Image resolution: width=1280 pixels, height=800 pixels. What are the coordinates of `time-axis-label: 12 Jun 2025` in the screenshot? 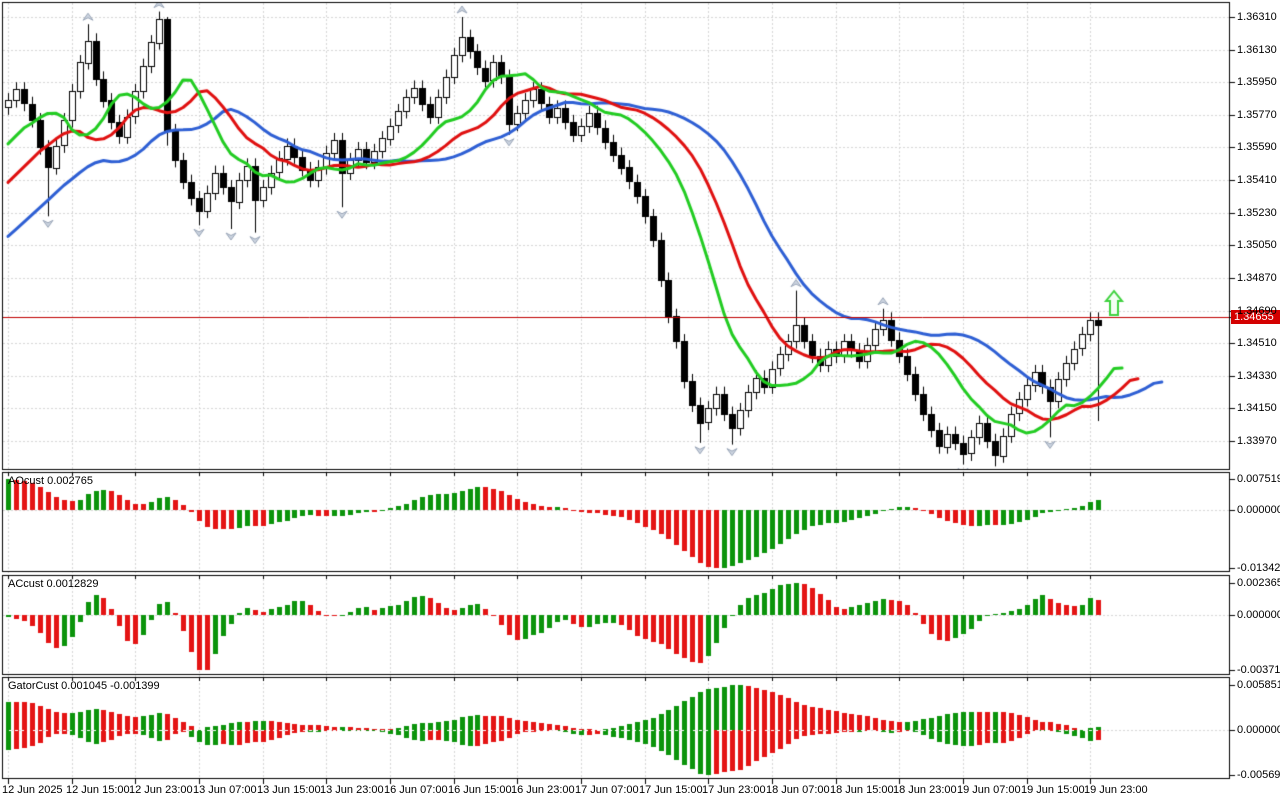 It's located at (32, 790).